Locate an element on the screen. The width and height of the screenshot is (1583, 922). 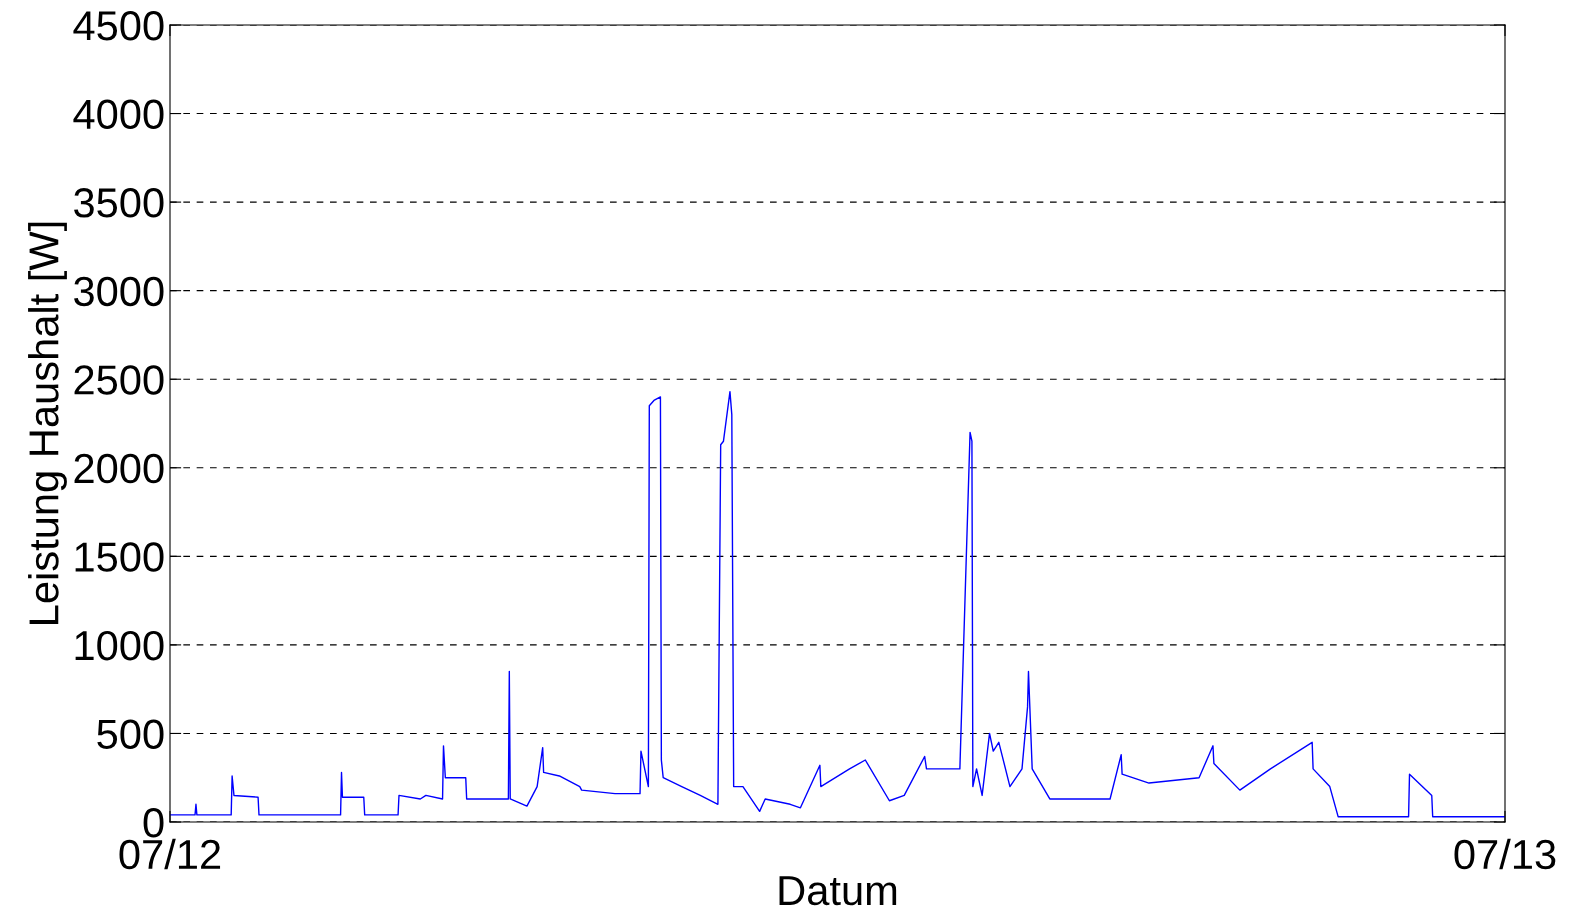
y-axis-title: Leistung Haushalt [W] is located at coordinates (47, 423).